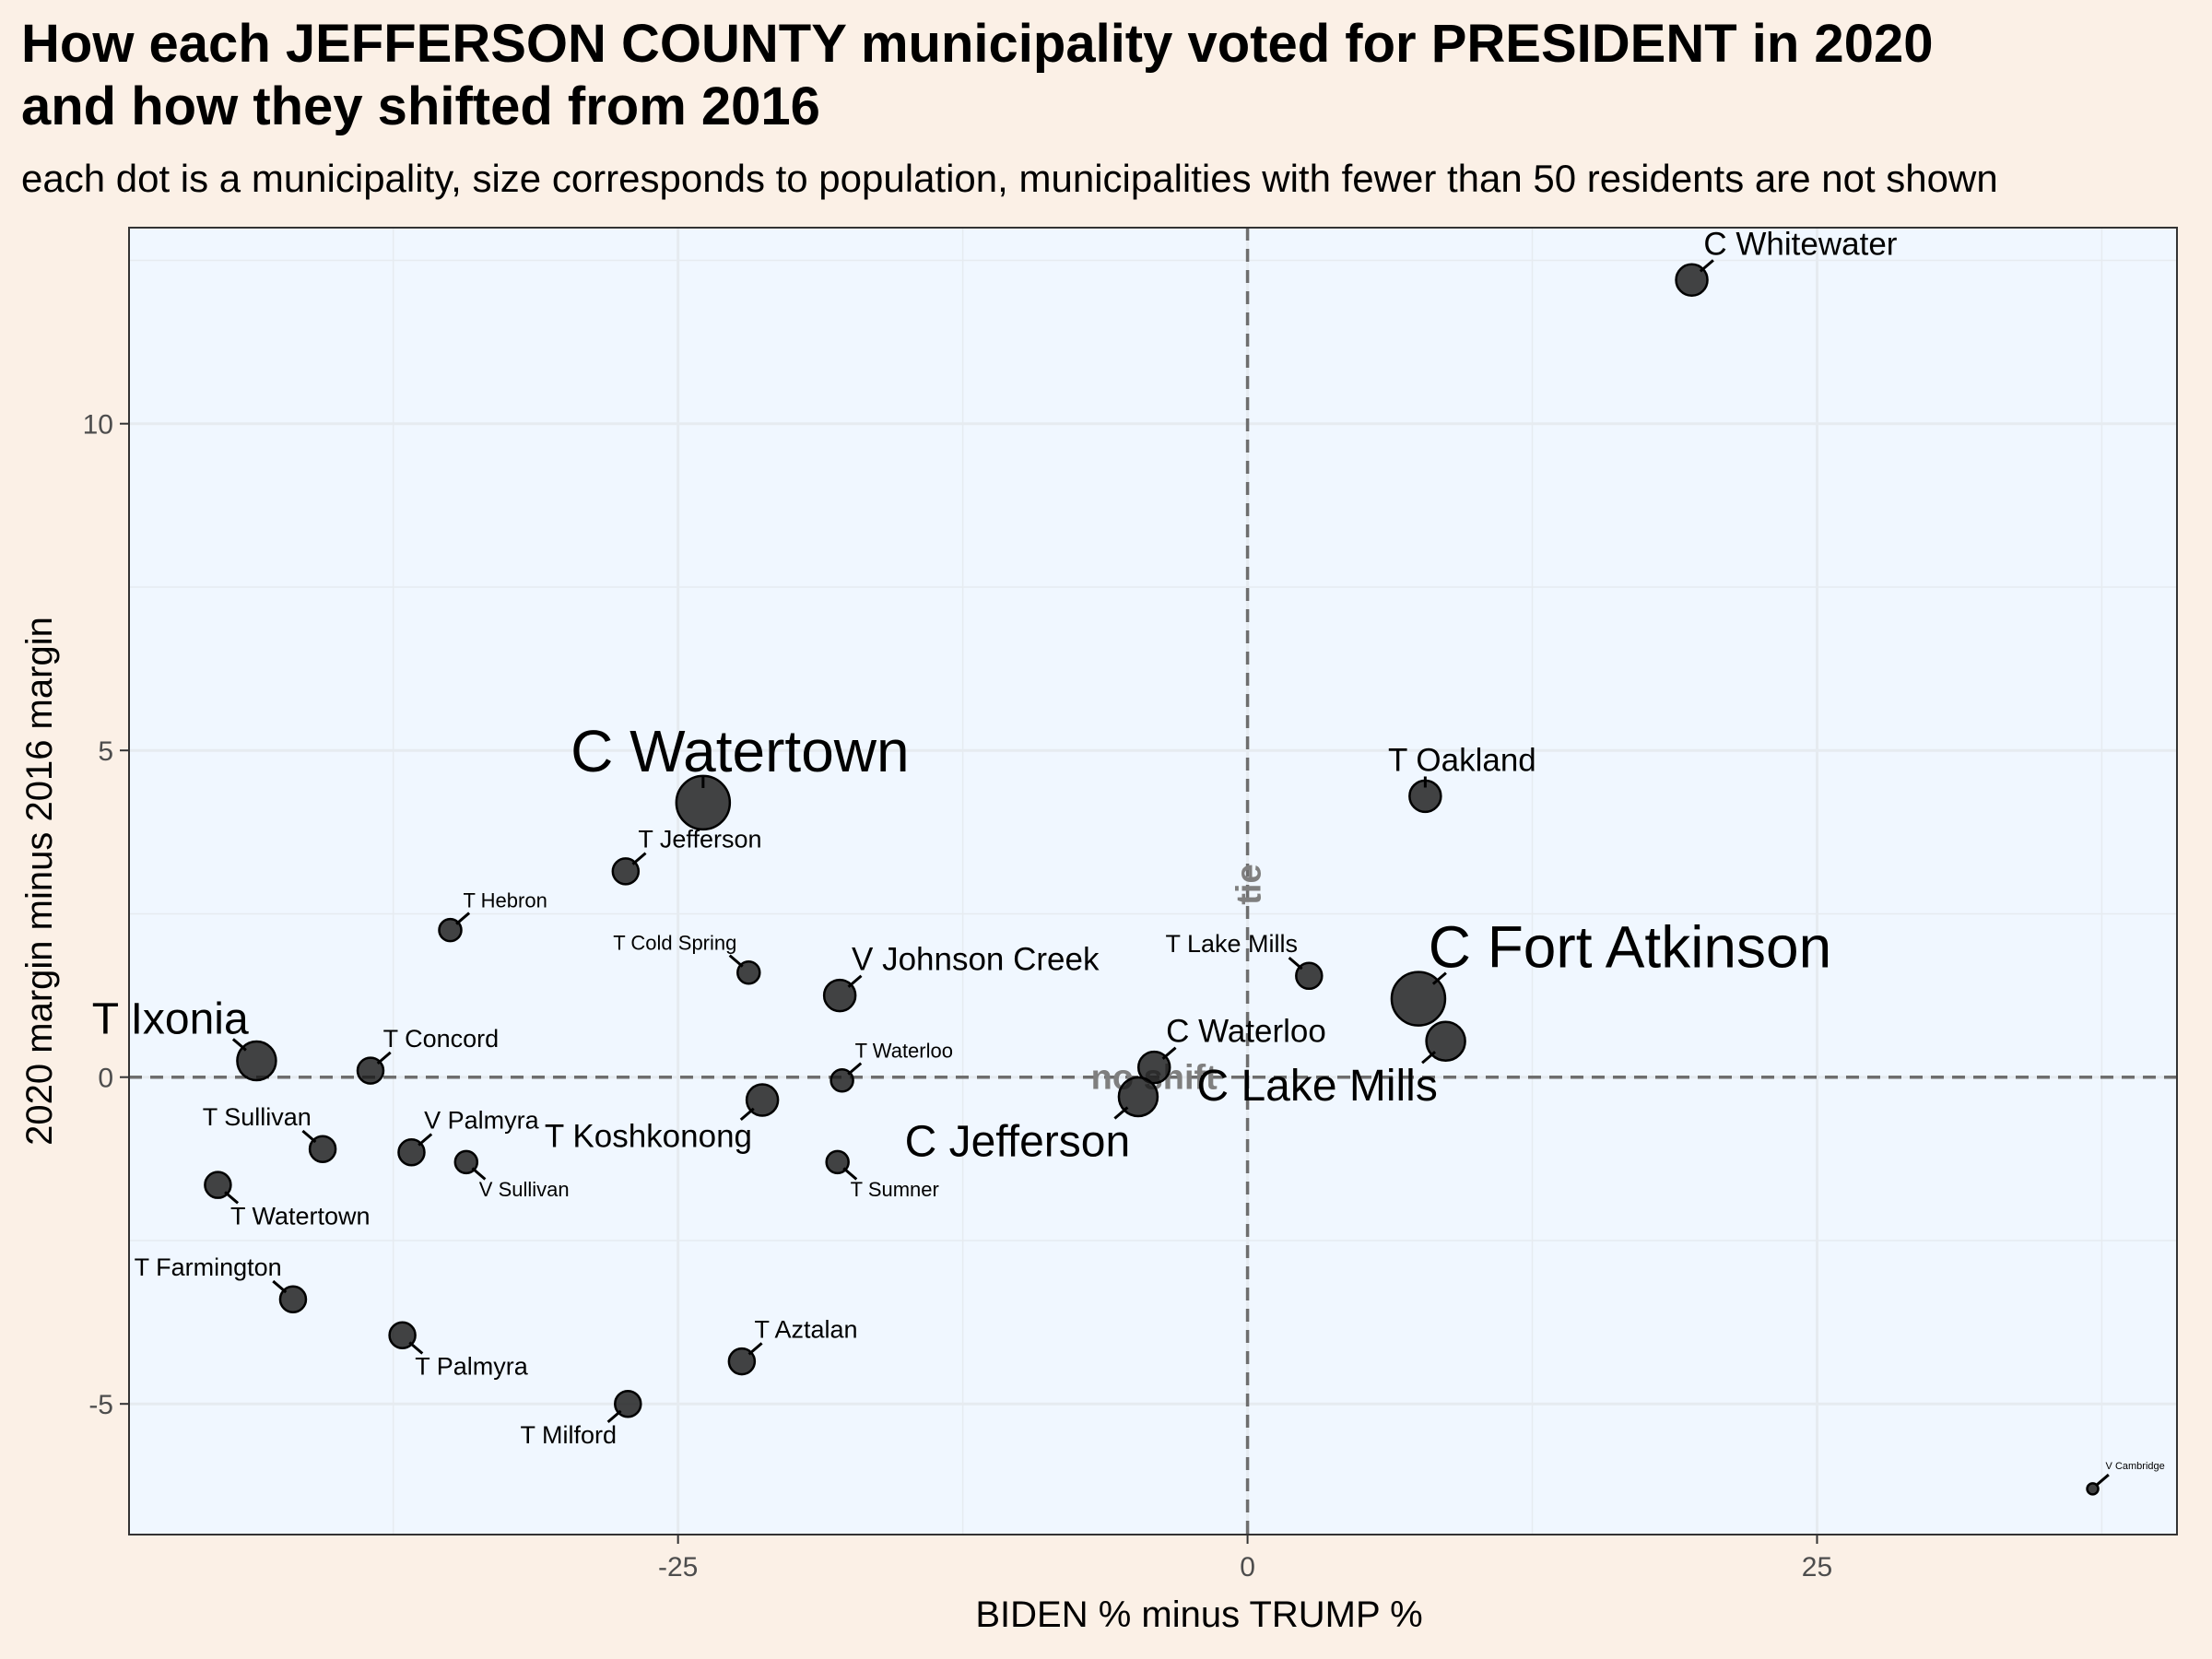 The width and height of the screenshot is (2212, 1659). I want to click on municipality-point-group: T Farmington, so click(221, 1283).